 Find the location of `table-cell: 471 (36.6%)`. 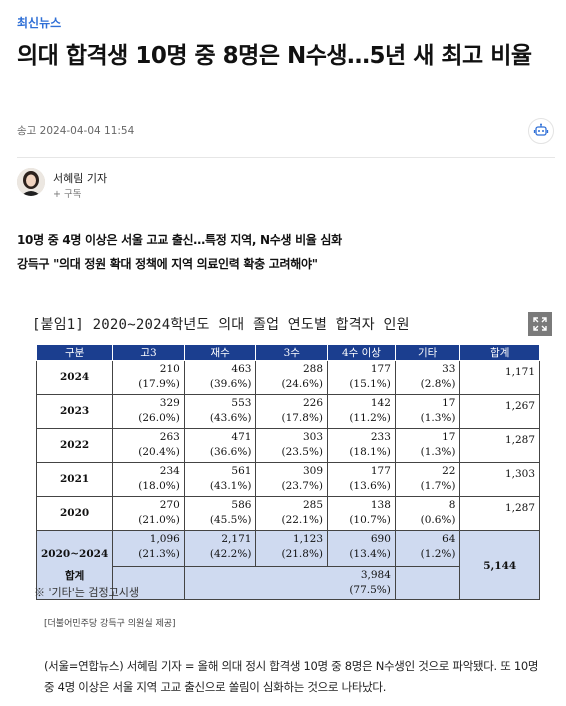

table-cell: 471 (36.6%) is located at coordinates (220, 445).